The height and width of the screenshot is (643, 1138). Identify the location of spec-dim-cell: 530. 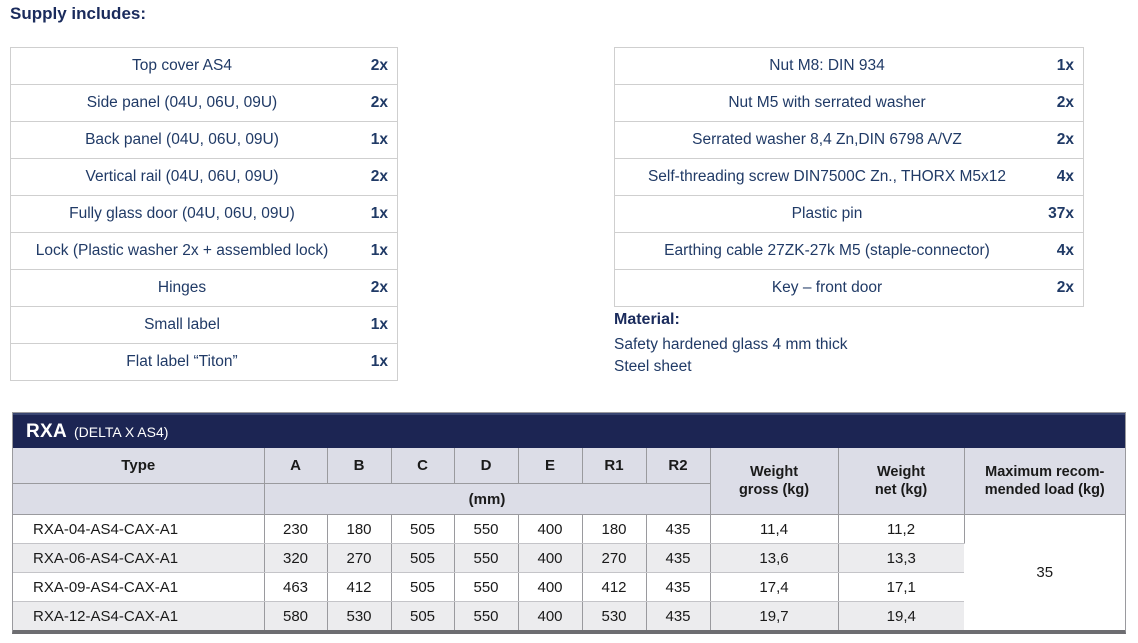
(614, 615).